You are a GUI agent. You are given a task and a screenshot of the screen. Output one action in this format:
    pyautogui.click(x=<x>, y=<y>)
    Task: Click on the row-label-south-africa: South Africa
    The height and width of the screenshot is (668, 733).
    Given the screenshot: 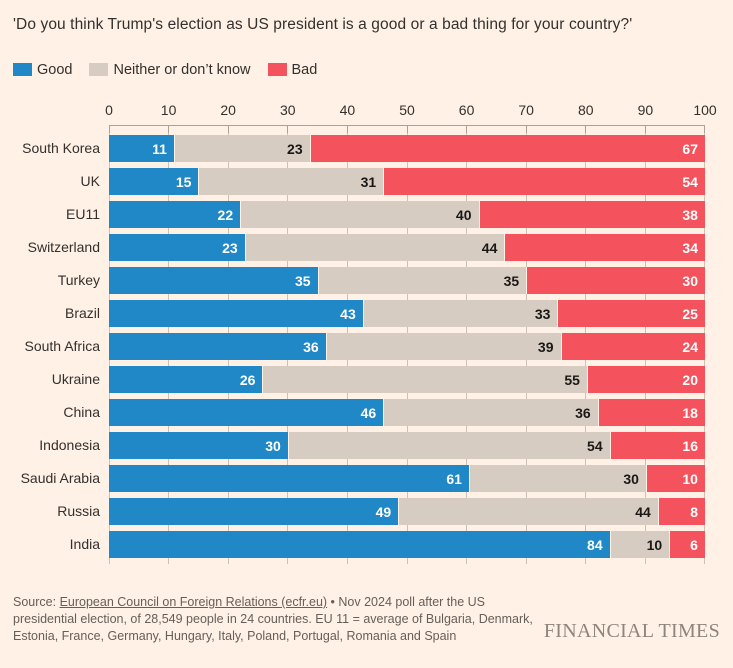 What is the action you would take?
    pyautogui.click(x=62, y=346)
    